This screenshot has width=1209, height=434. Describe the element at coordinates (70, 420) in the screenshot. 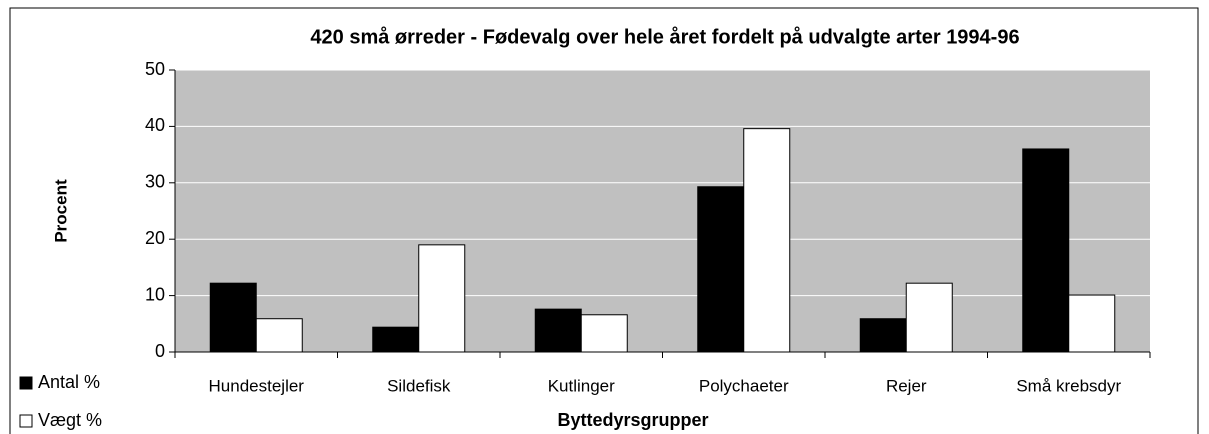

I see `legend-label: Vægt %` at that location.